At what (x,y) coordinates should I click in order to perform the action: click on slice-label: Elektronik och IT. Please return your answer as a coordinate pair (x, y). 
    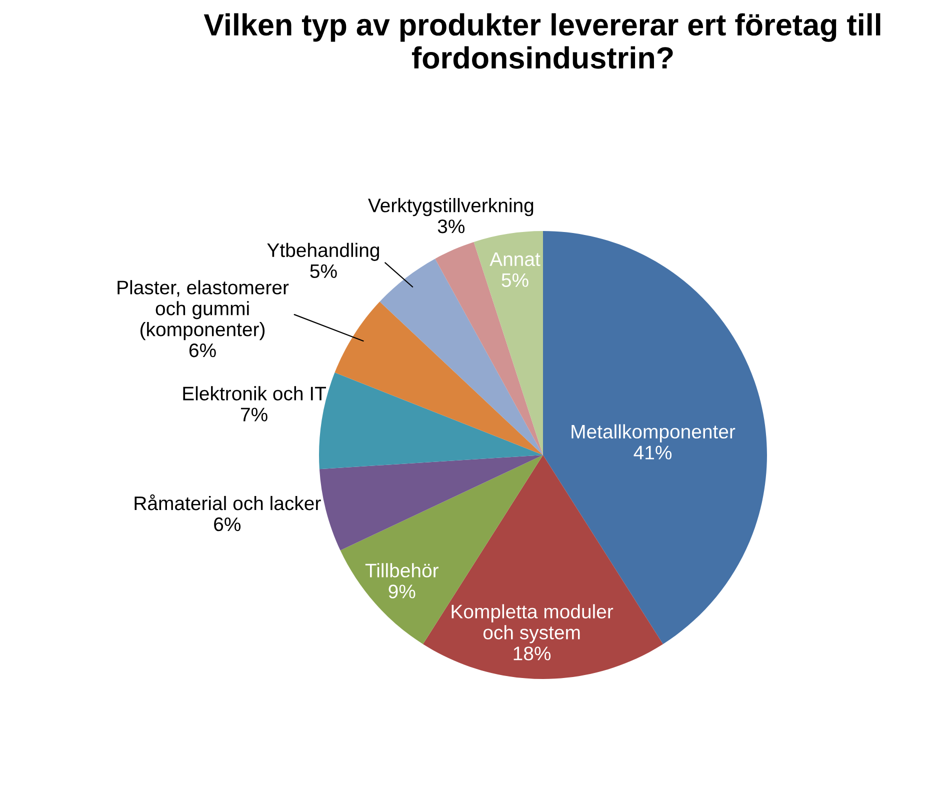
    Looking at the image, I should click on (254, 393).